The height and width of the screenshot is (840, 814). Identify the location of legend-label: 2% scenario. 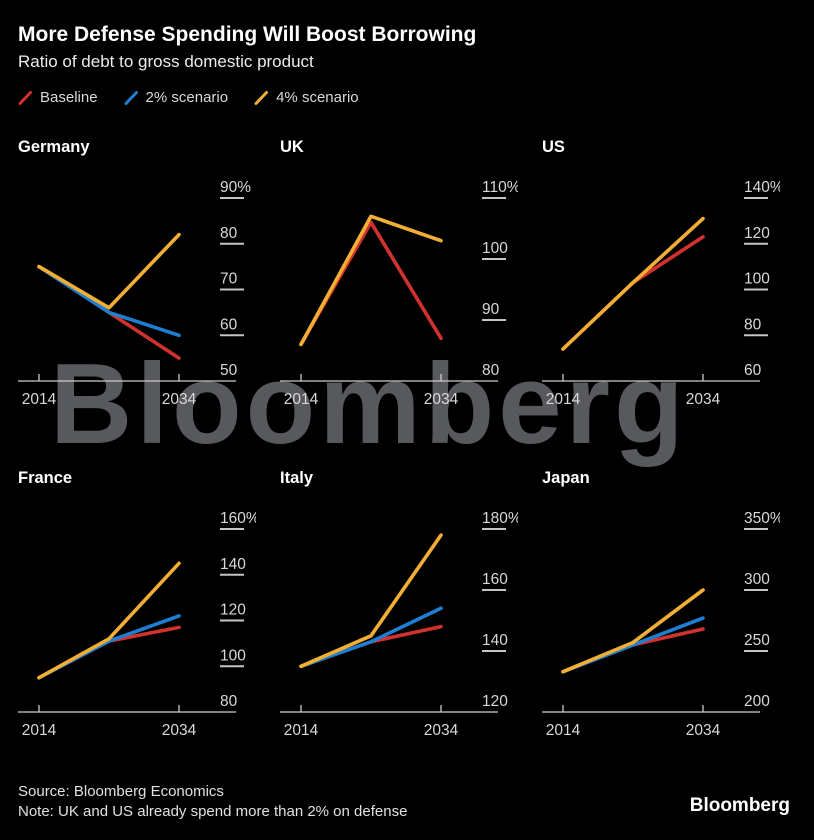
(187, 97).